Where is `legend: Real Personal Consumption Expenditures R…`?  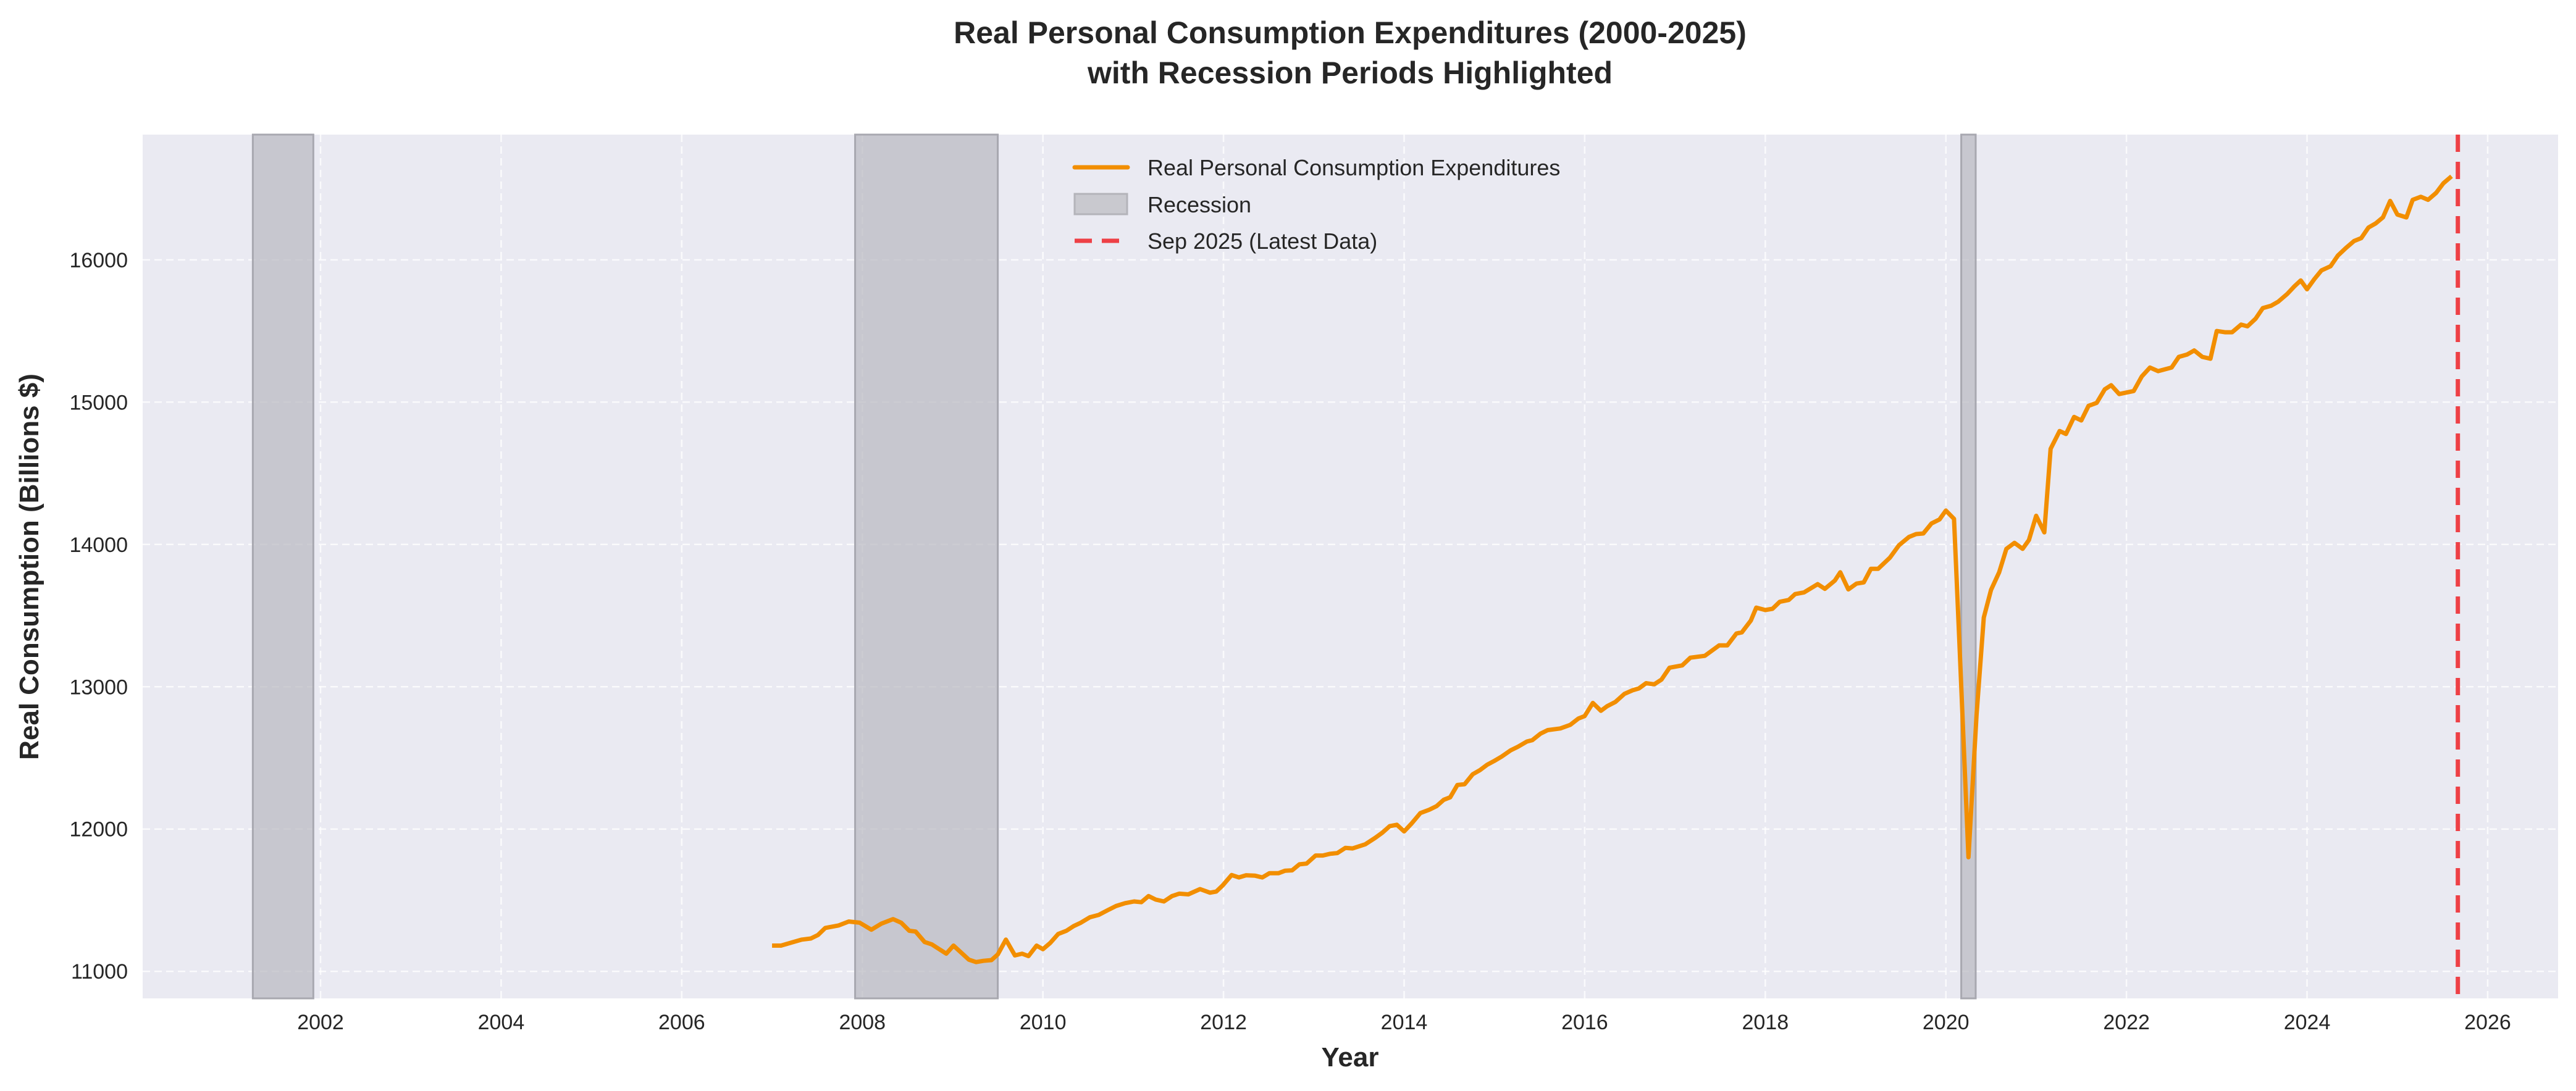 legend: Real Personal Consumption Expenditures R… is located at coordinates (1316, 204).